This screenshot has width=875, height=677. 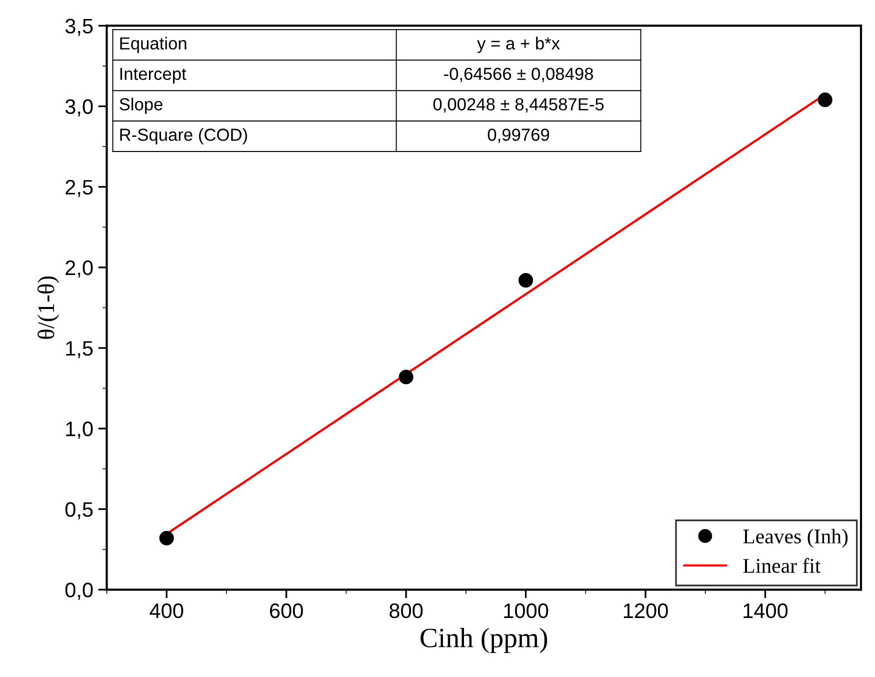 I want to click on x-tick-label: 400, so click(x=167, y=610).